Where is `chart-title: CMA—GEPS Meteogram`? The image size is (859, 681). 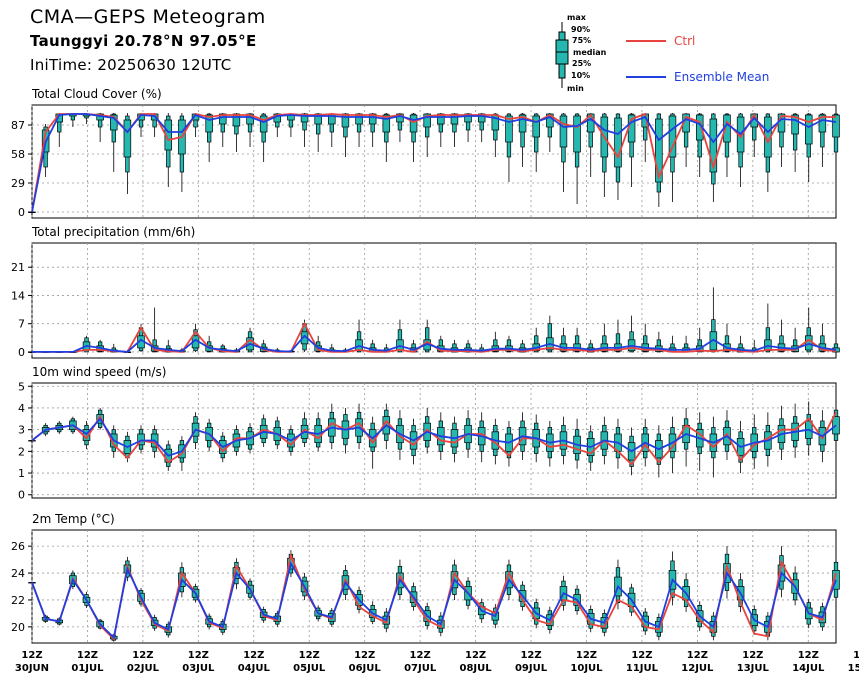 chart-title: CMA—GEPS Meteogram is located at coordinates (148, 17).